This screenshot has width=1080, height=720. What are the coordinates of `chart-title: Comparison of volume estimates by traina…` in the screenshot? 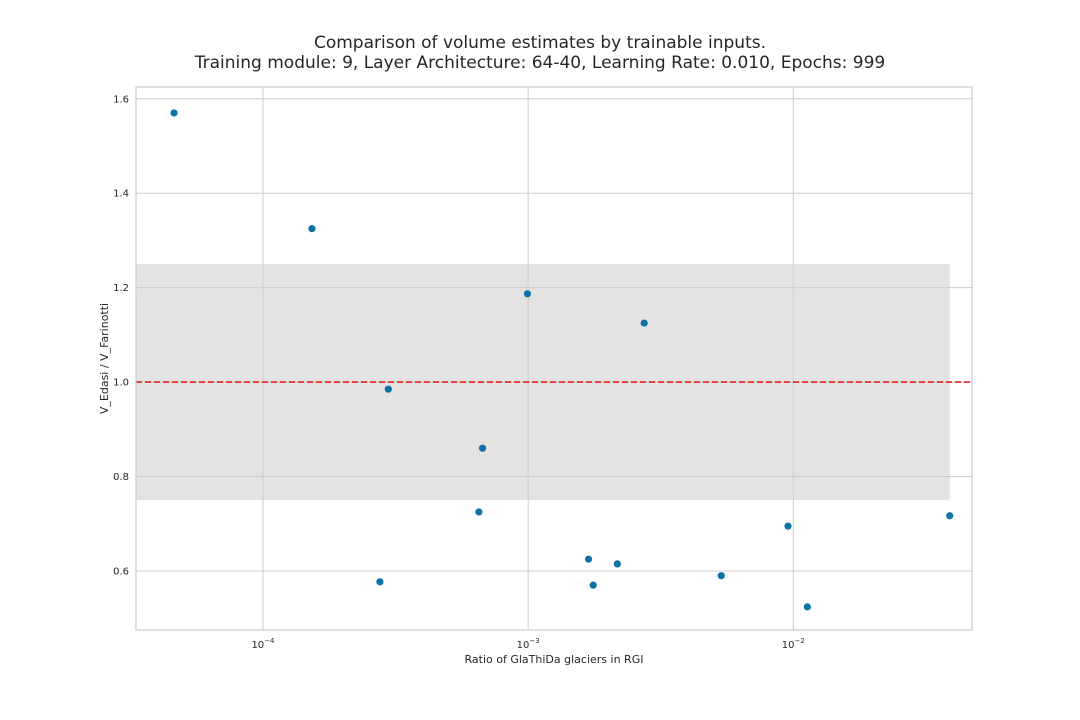 It's located at (540, 43).